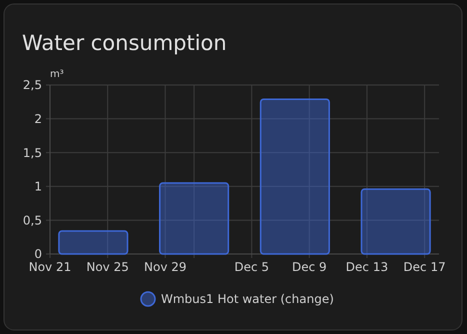  Describe the element at coordinates (32, 220) in the screenshot. I see `y-tick-label: 0,5` at that location.